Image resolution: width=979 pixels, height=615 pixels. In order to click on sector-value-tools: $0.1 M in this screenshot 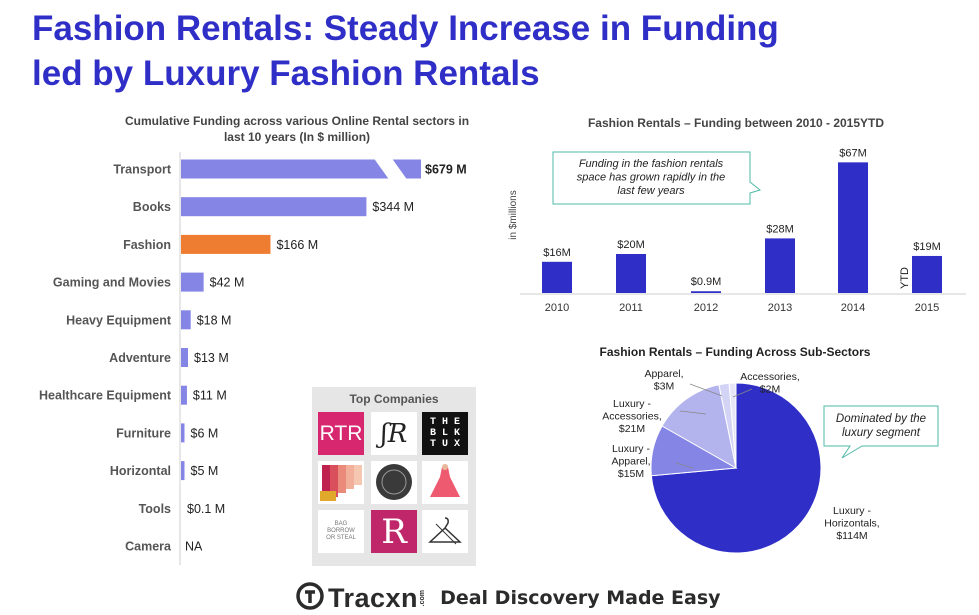, I will do `click(206, 509)`.